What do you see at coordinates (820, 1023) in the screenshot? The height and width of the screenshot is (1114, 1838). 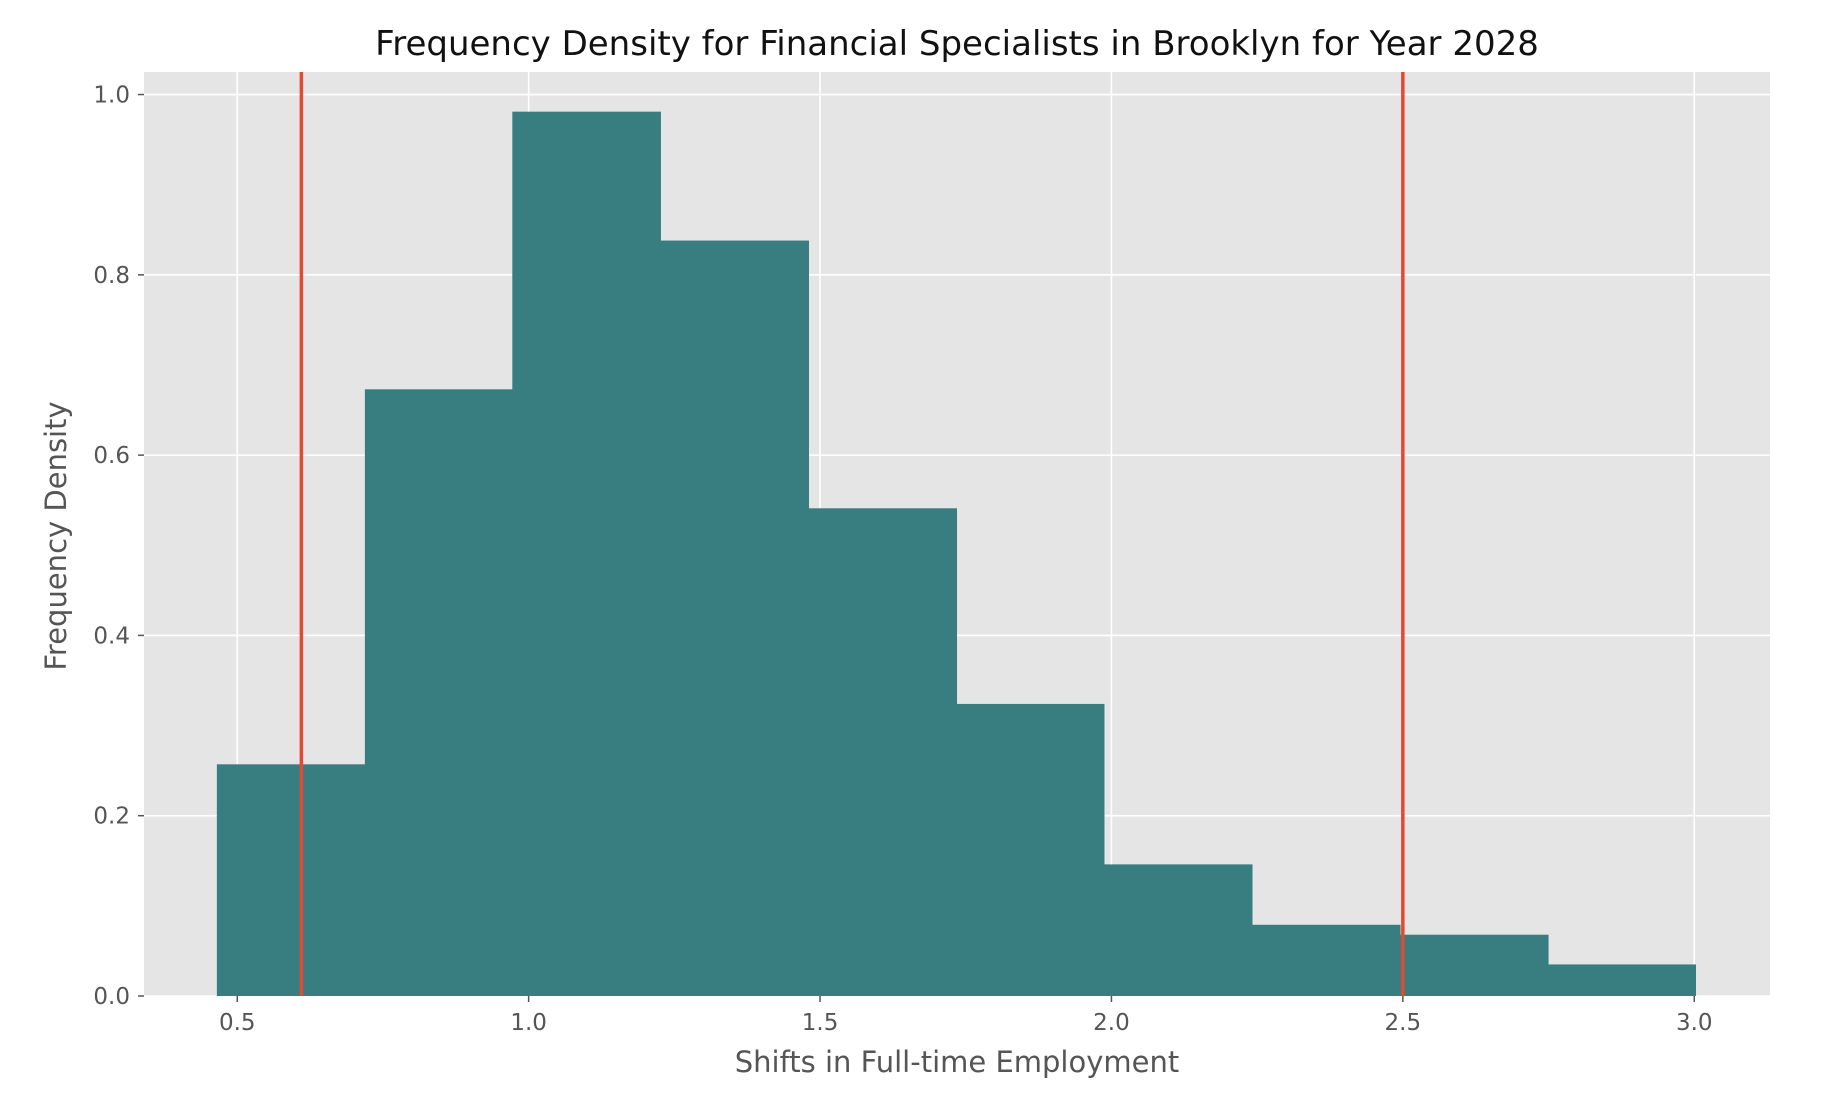 I see `x-tick-label-2: 1.5` at bounding box center [820, 1023].